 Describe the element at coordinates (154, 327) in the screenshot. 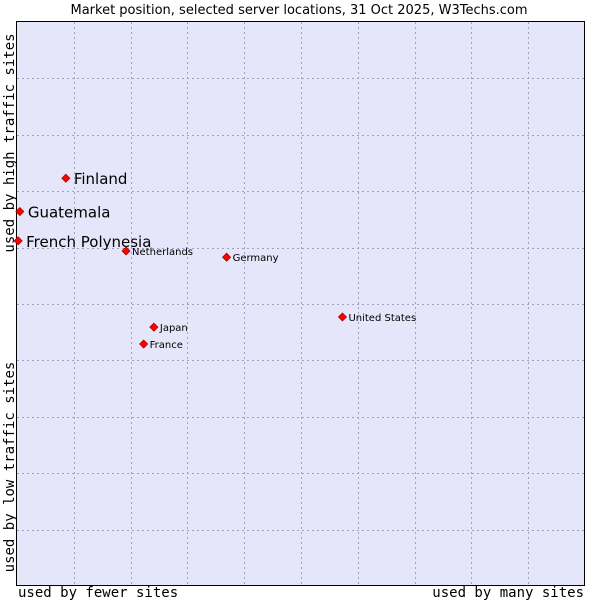

I see `point-marker-japan` at that location.